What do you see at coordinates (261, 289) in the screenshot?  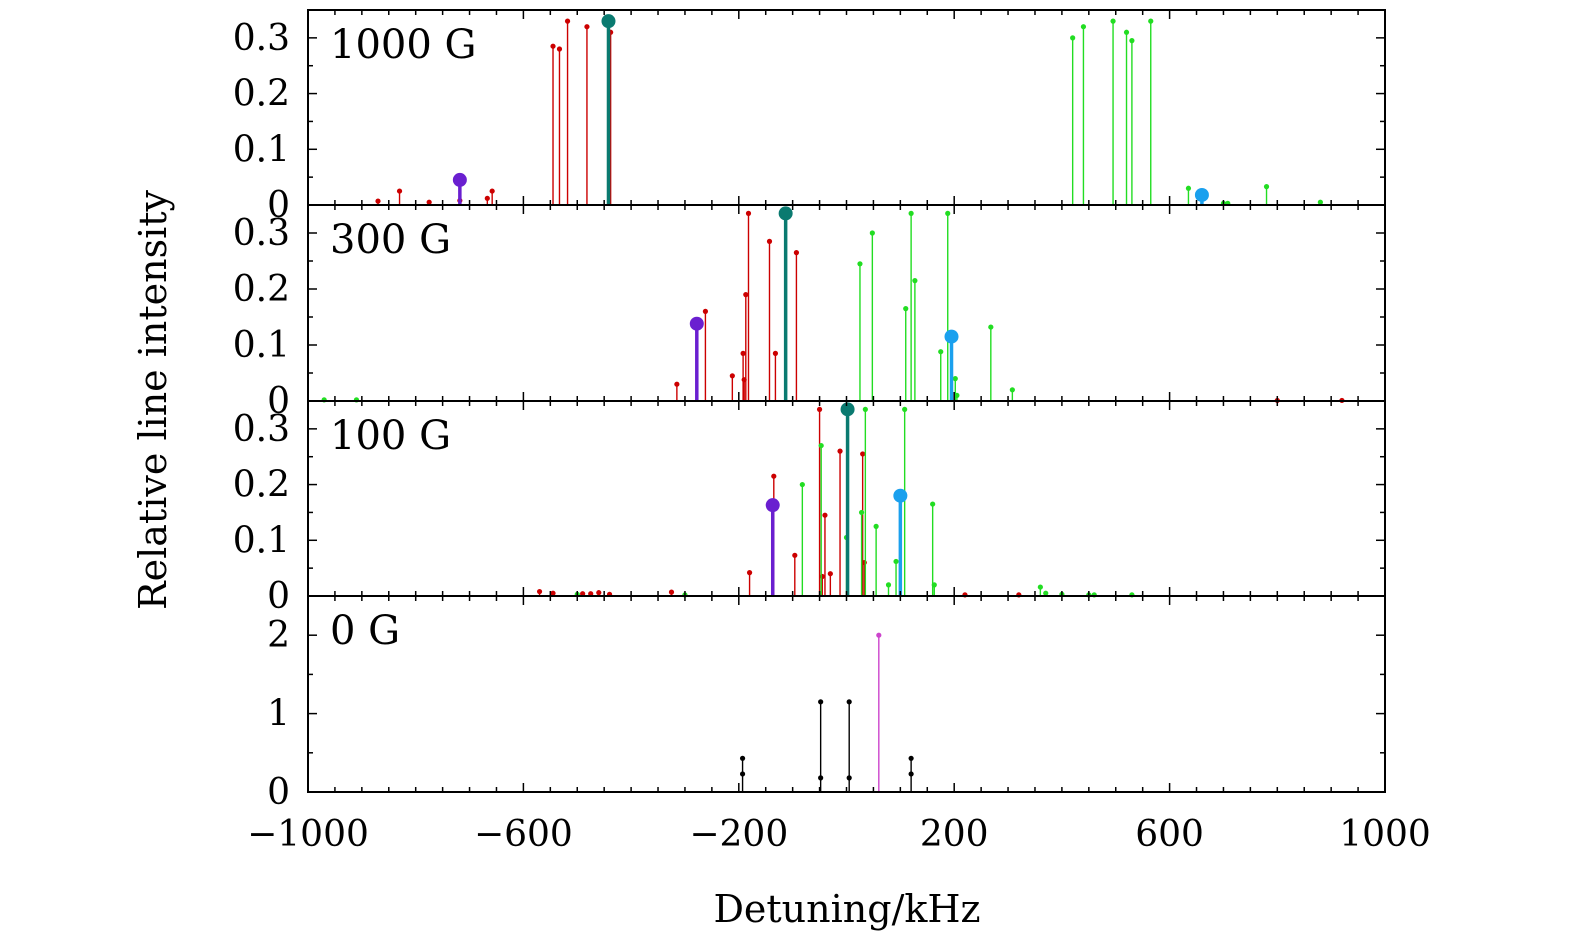 I see `y-tick-label-1-2: 0.2` at bounding box center [261, 289].